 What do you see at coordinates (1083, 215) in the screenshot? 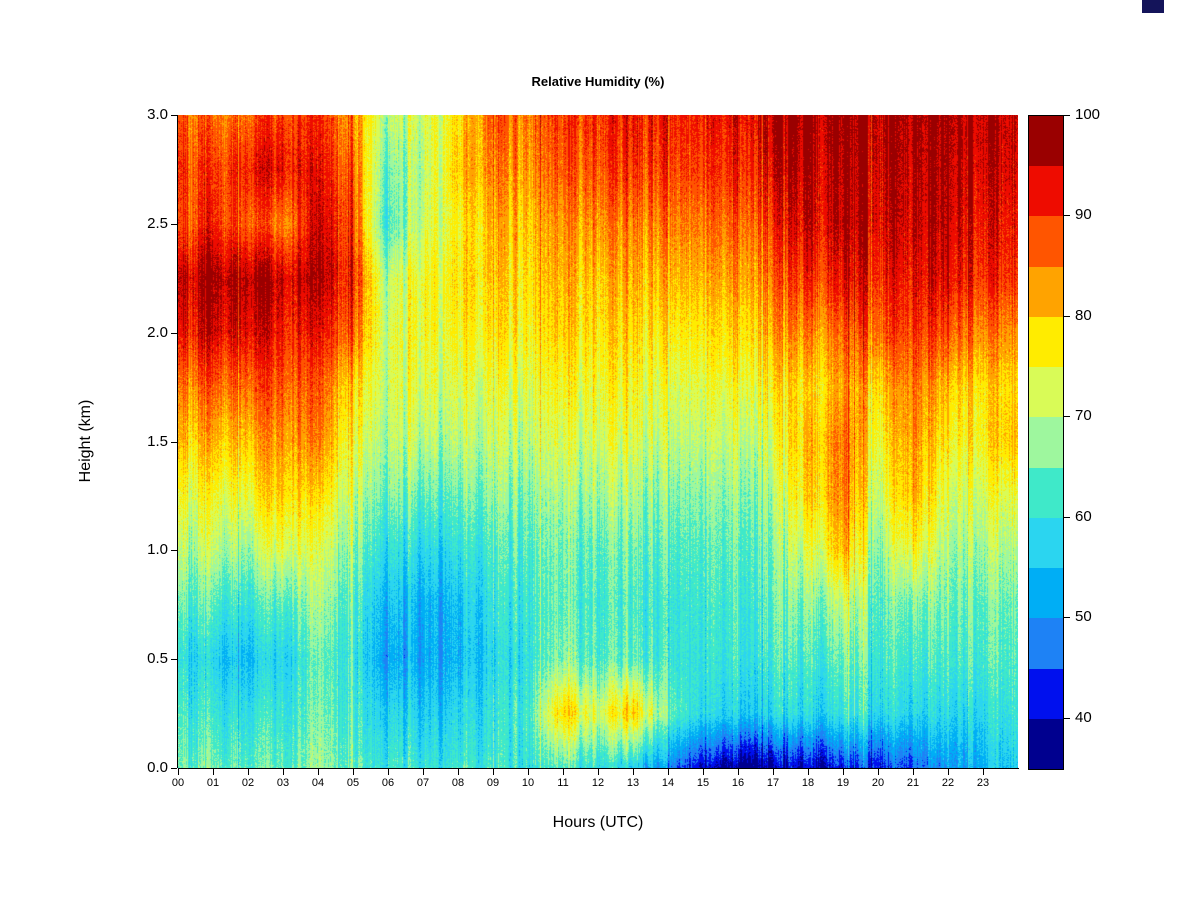
I see `colorbar-tick-label: 90` at bounding box center [1083, 215].